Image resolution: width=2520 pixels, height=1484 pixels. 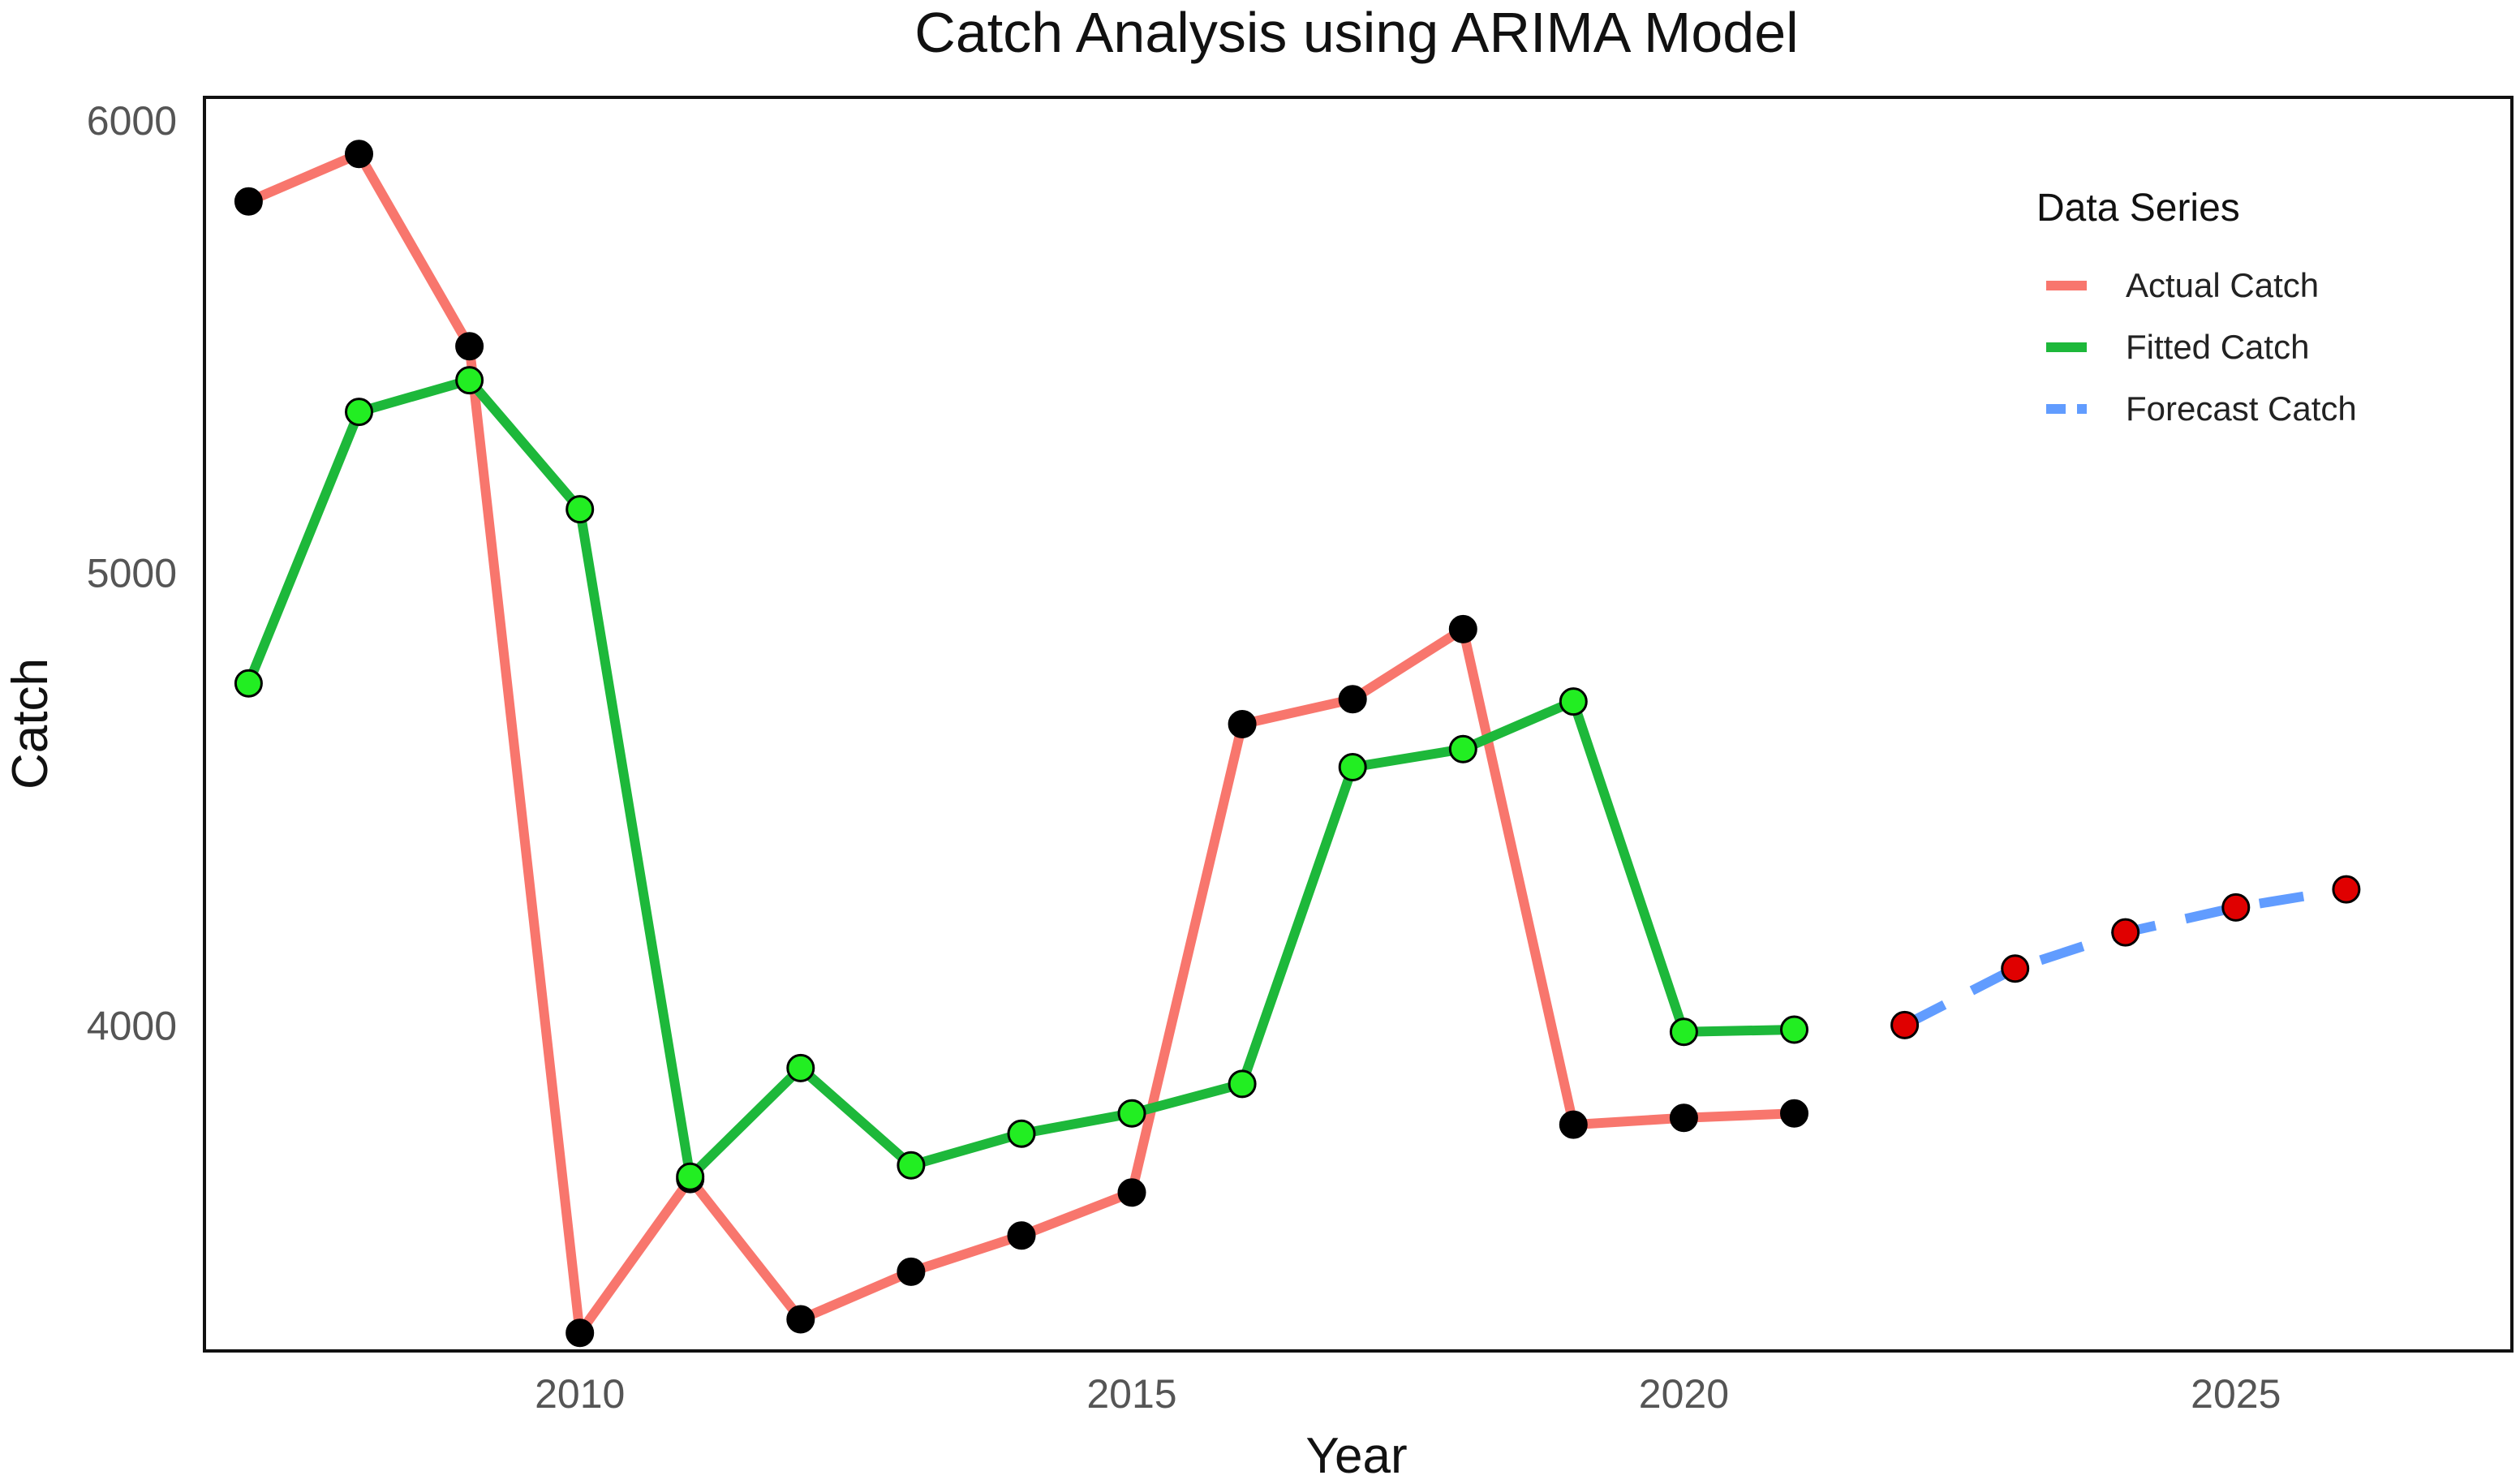 I want to click on y-tick-label: 6000, so click(x=132, y=121).